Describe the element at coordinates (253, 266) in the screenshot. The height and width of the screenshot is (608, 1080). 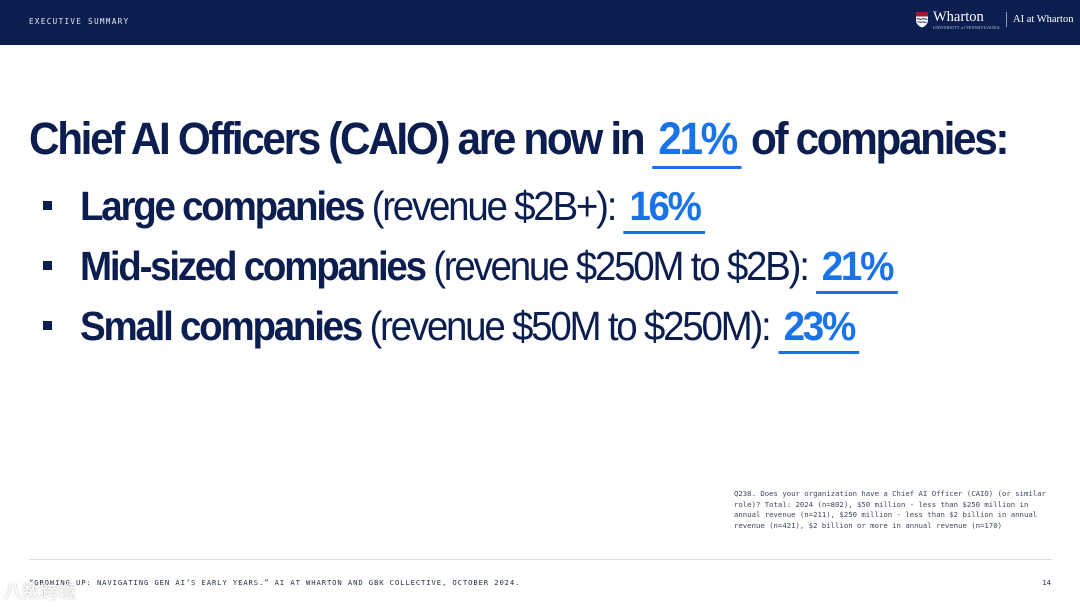
I see `bullet-label: Mid-sized companies` at that location.